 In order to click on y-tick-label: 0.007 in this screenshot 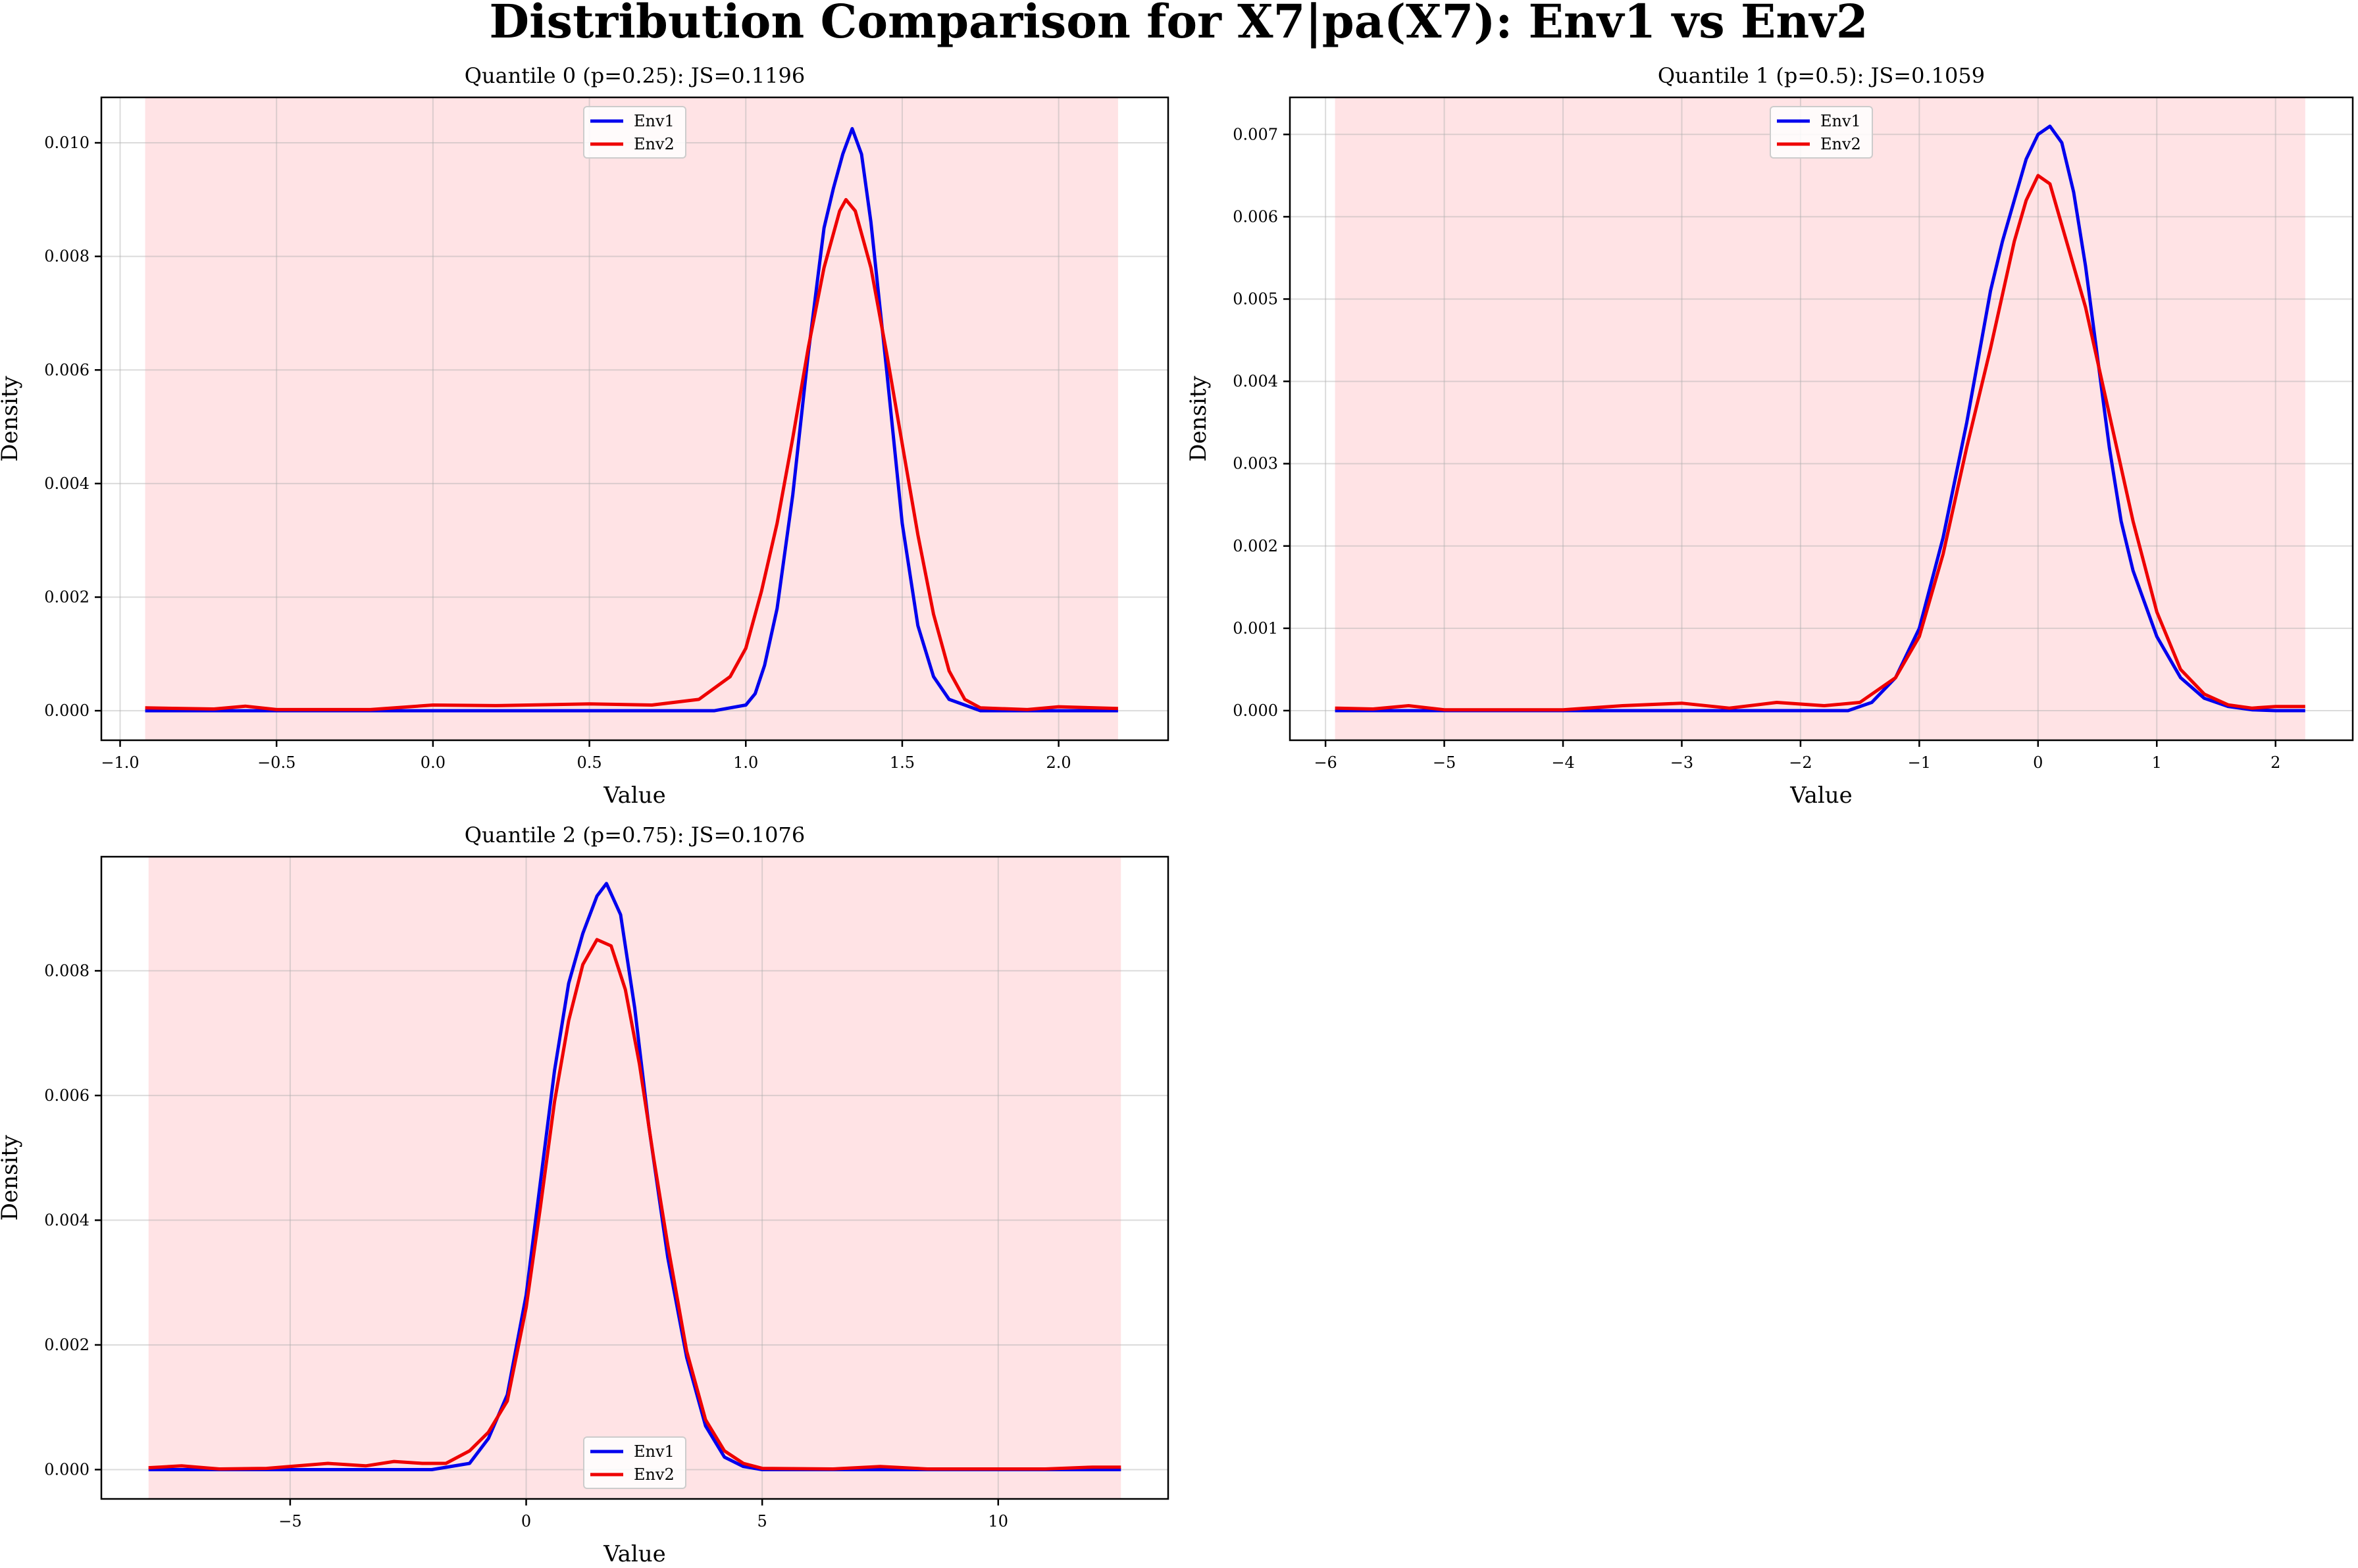, I will do `click(1255, 134)`.